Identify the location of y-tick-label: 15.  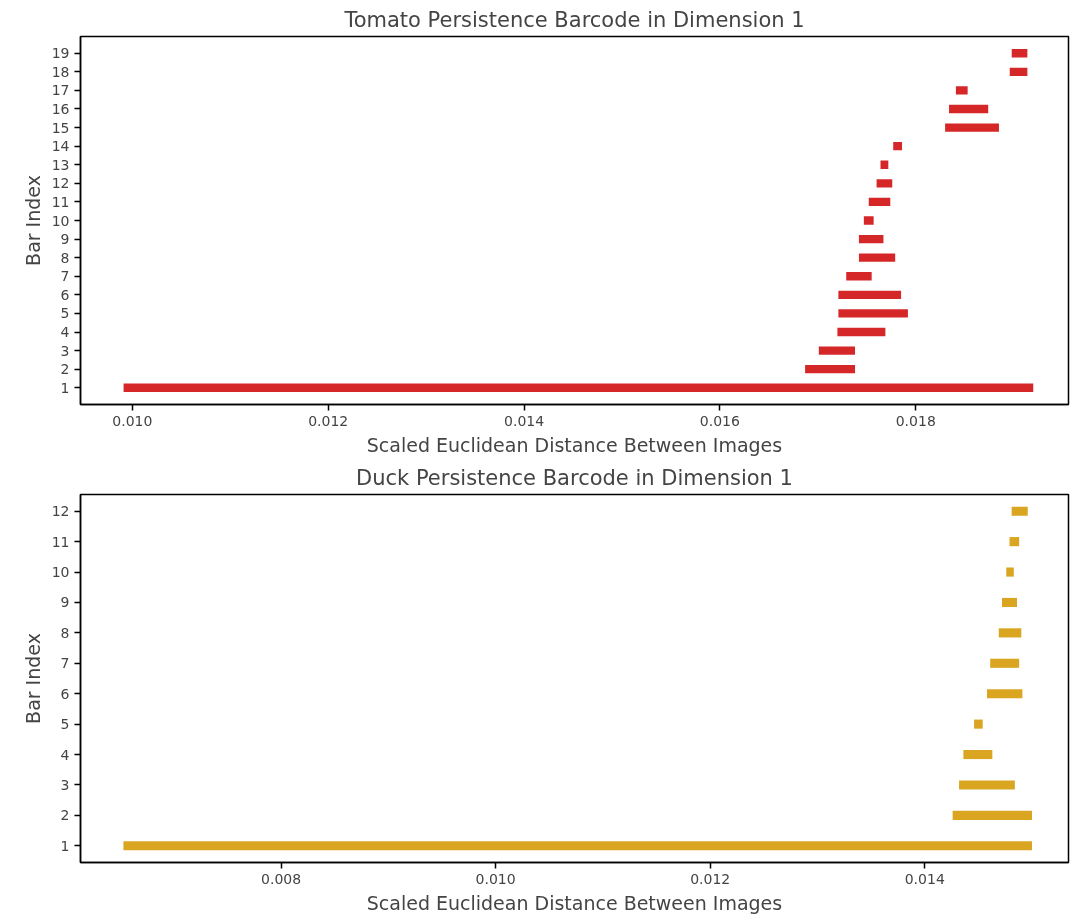
(60, 127).